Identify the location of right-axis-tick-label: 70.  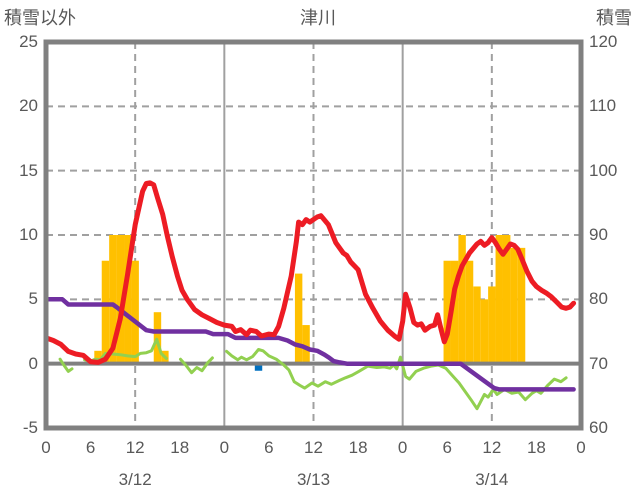
(598, 363).